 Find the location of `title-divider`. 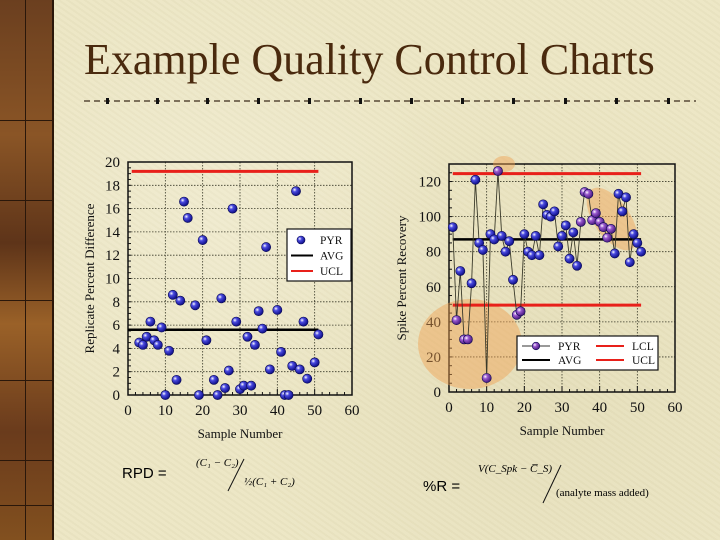

title-divider is located at coordinates (390, 101).